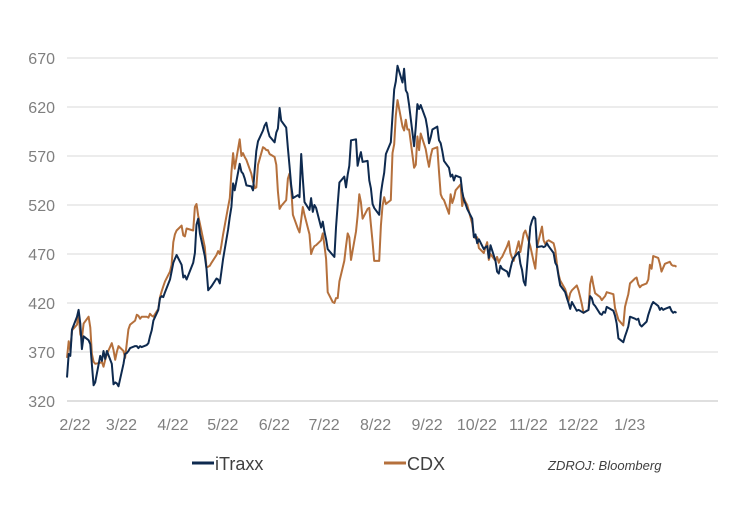 This screenshot has width=729, height=511. I want to click on y-tick-label: 520, so click(41, 206).